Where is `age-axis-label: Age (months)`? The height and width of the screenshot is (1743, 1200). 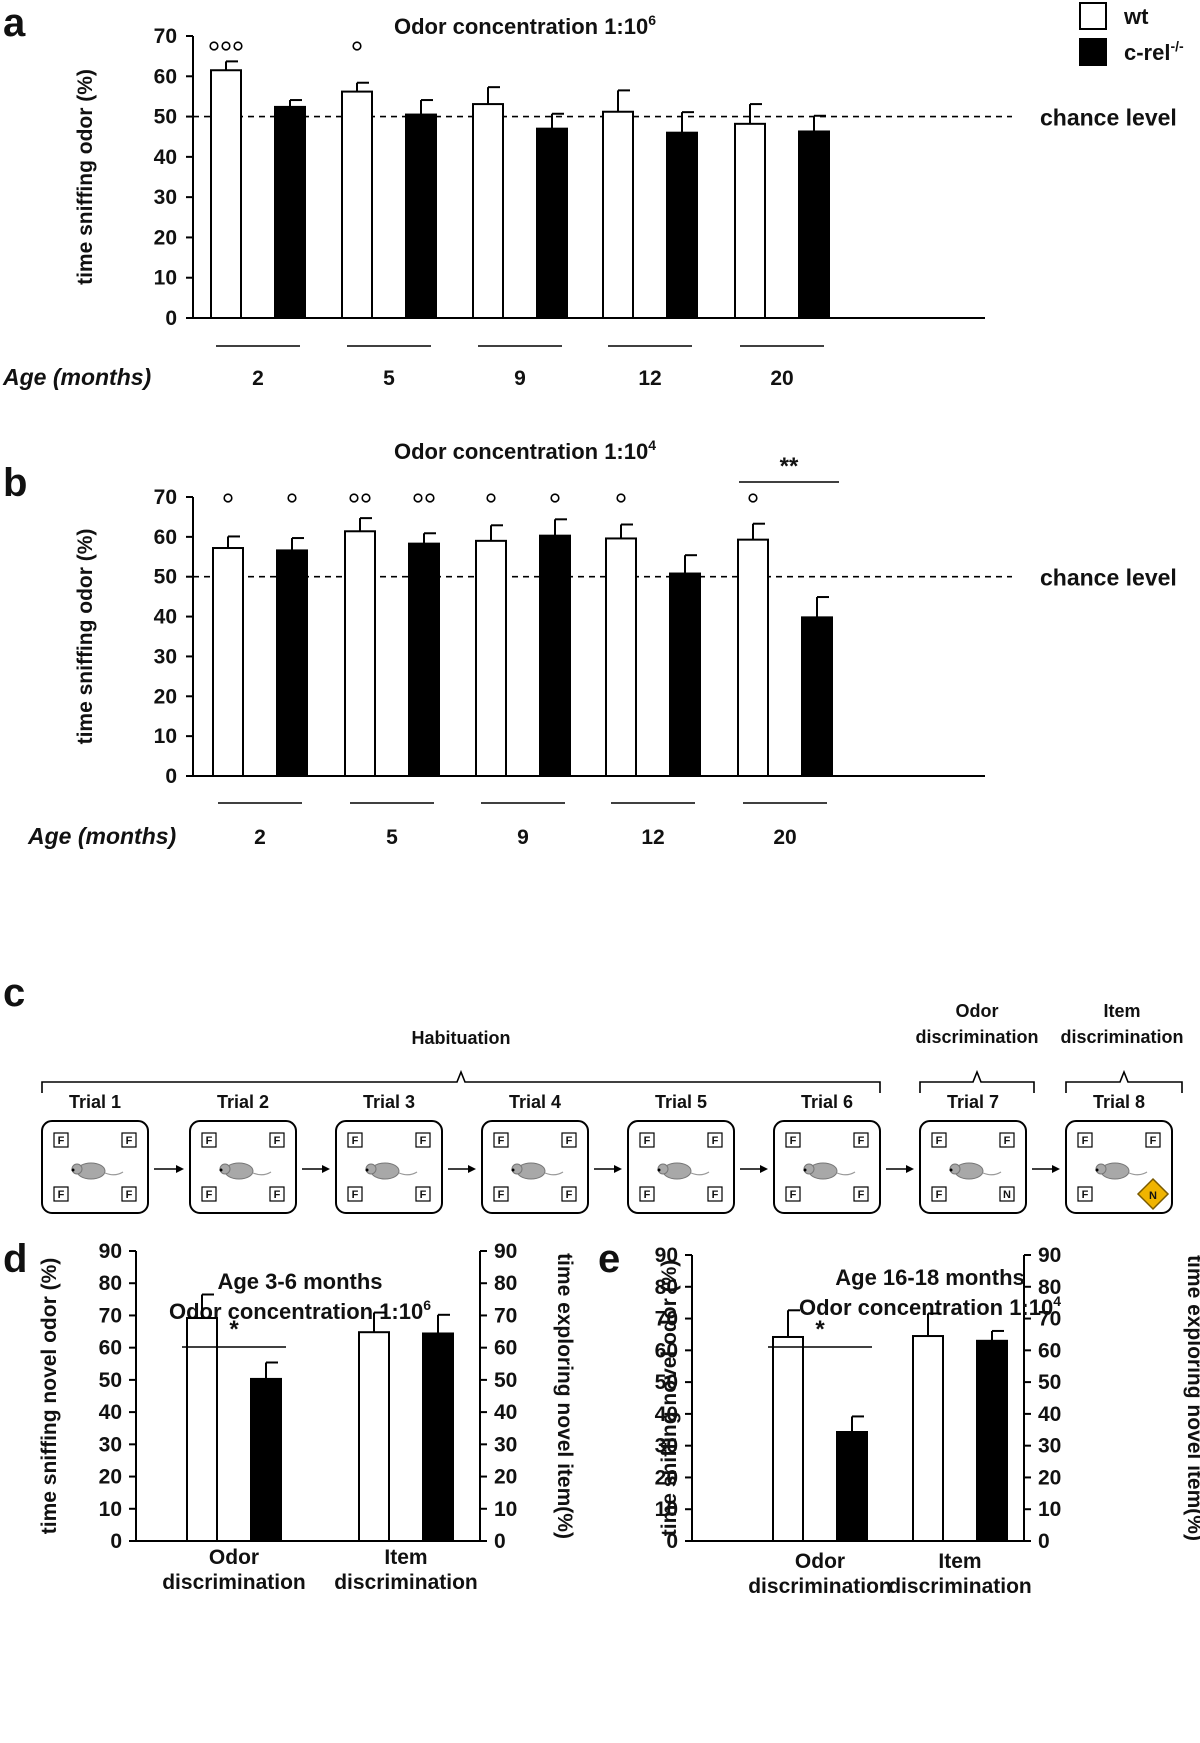 age-axis-label: Age (months) is located at coordinates (101, 836).